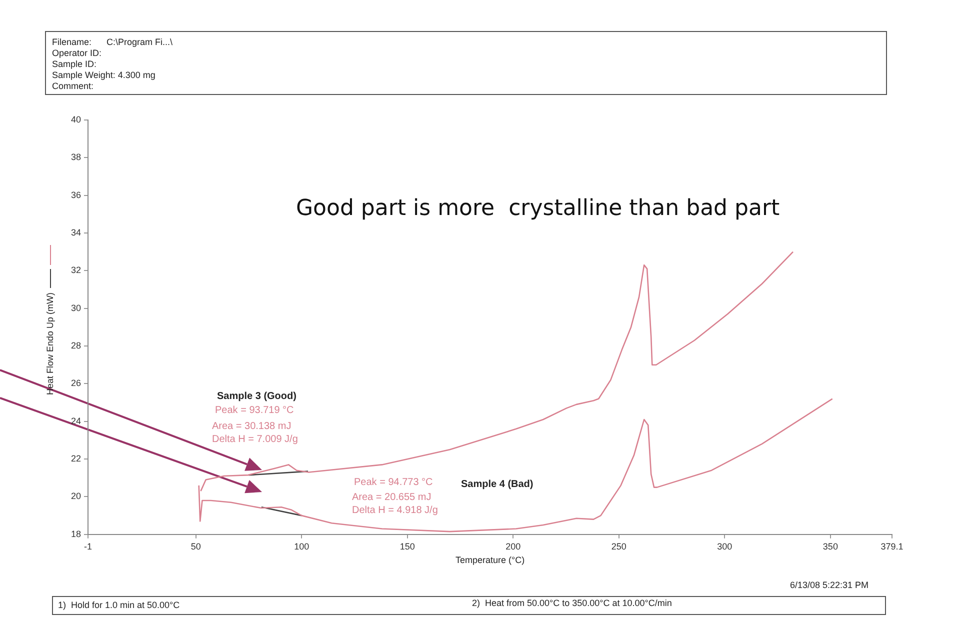 The width and height of the screenshot is (970, 634). I want to click on text: Filename: C:\Program Fi...\, so click(112, 42).